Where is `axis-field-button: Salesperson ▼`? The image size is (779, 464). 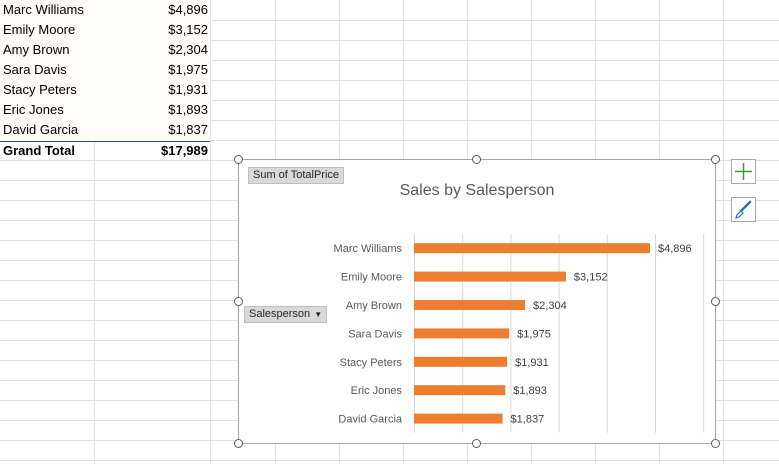
axis-field-button: Salesperson ▼ is located at coordinates (286, 314).